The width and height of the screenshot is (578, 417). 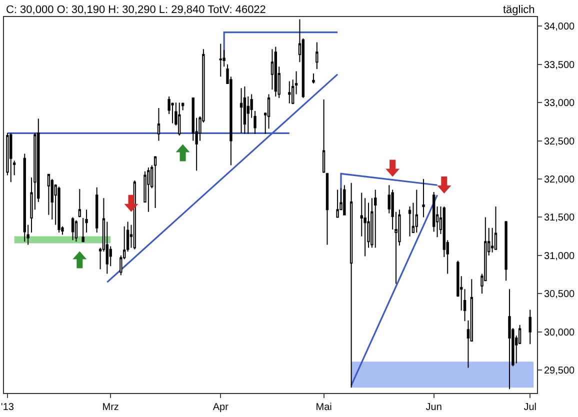 What do you see at coordinates (560, 371) in the screenshot?
I see `y-tick-label: 29,500` at bounding box center [560, 371].